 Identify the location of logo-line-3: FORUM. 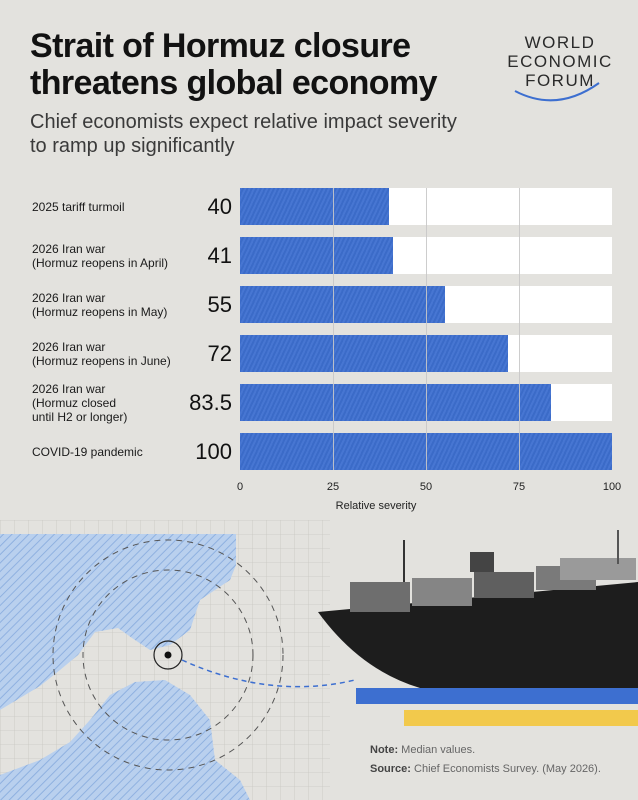
(560, 80).